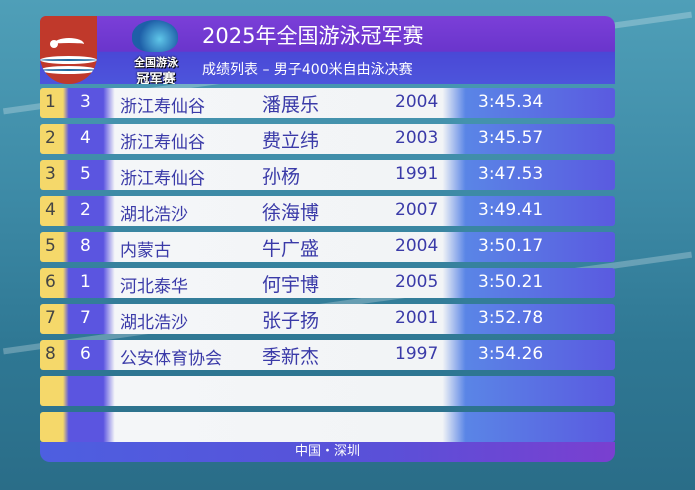  Describe the element at coordinates (50, 318) in the screenshot. I see `rank-cell: 7` at that location.